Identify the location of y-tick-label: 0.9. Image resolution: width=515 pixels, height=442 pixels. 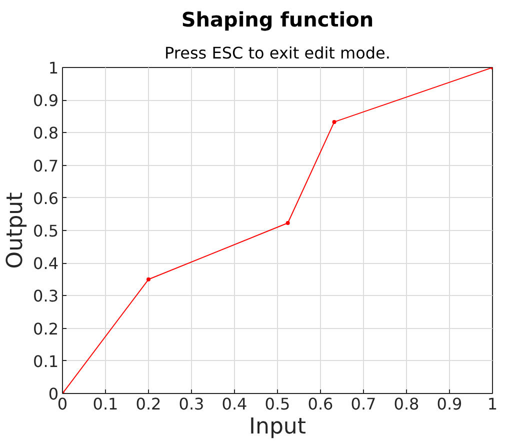
(46, 100).